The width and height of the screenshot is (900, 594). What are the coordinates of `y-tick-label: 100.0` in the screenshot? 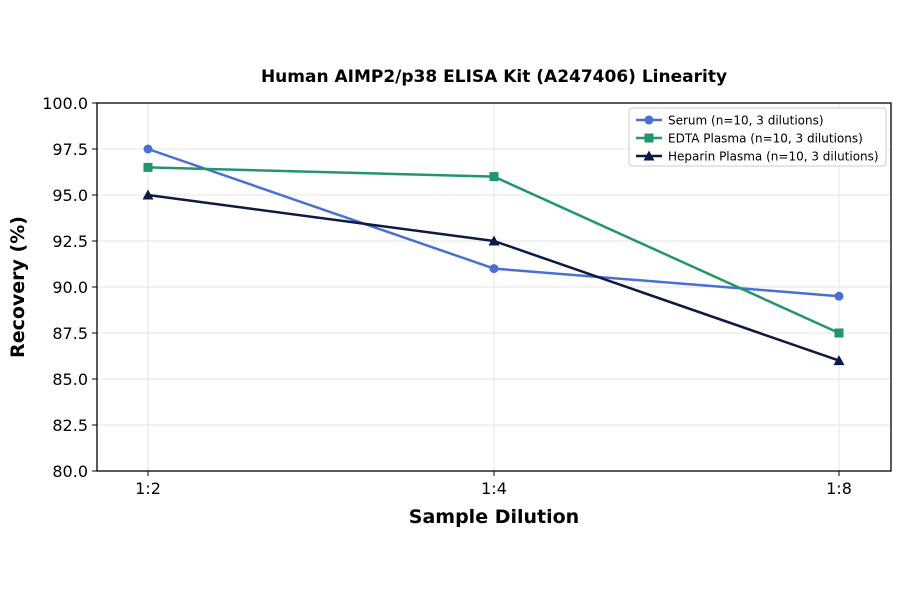 It's located at (65, 103).